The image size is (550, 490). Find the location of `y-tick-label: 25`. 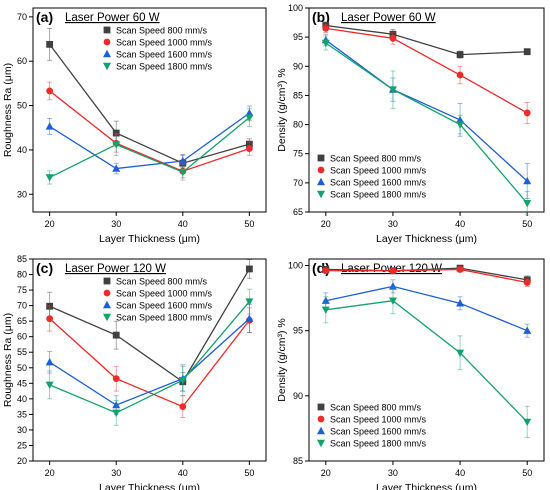

y-tick-label: 25 is located at coordinates (22, 445).